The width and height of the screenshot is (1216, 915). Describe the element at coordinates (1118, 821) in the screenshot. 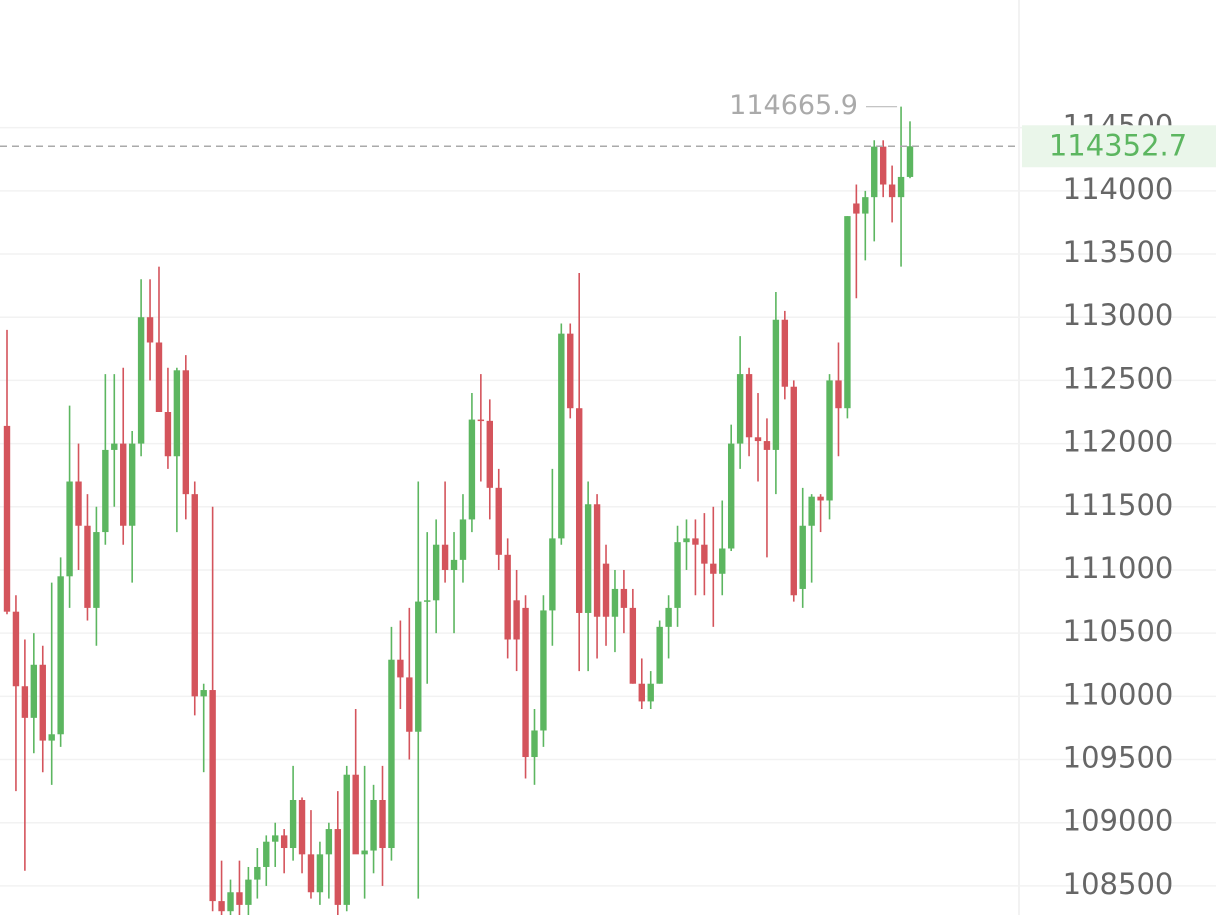

I see `y-tick-label: 109000` at that location.